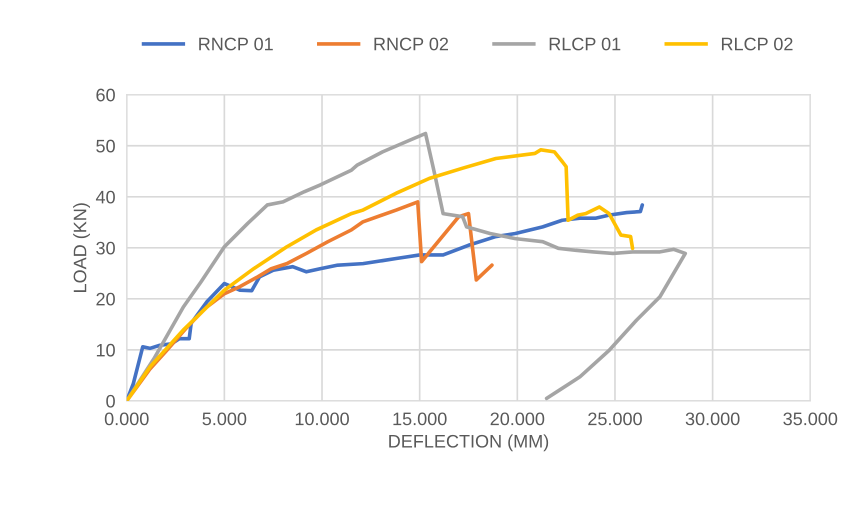 Image resolution: width=862 pixels, height=512 pixels. I want to click on legend-label: RNCP 01, so click(236, 44).